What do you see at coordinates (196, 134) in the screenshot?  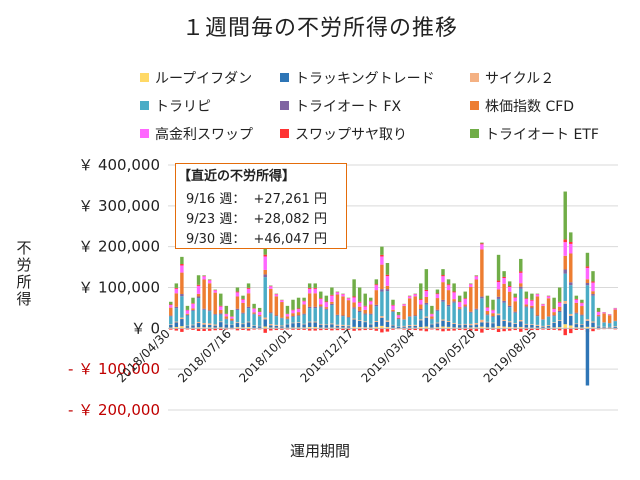 I see `legend-item-high-interest-swap: 高金利スワップ` at bounding box center [196, 134].